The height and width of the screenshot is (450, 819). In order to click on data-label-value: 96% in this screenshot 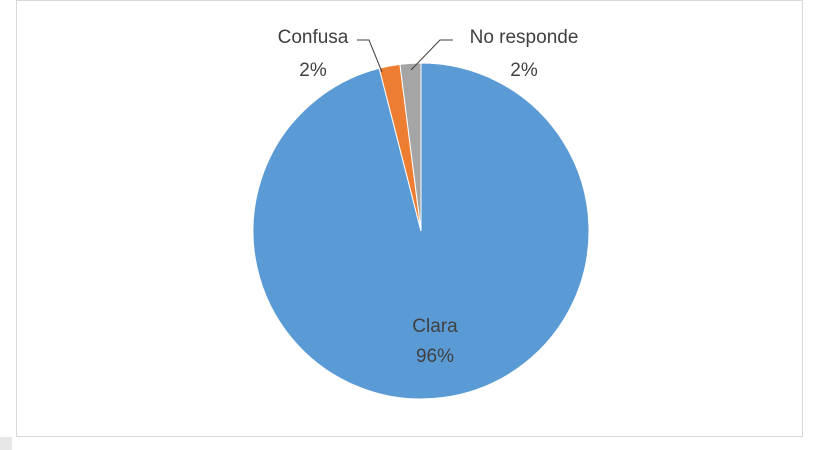, I will do `click(435, 356)`.